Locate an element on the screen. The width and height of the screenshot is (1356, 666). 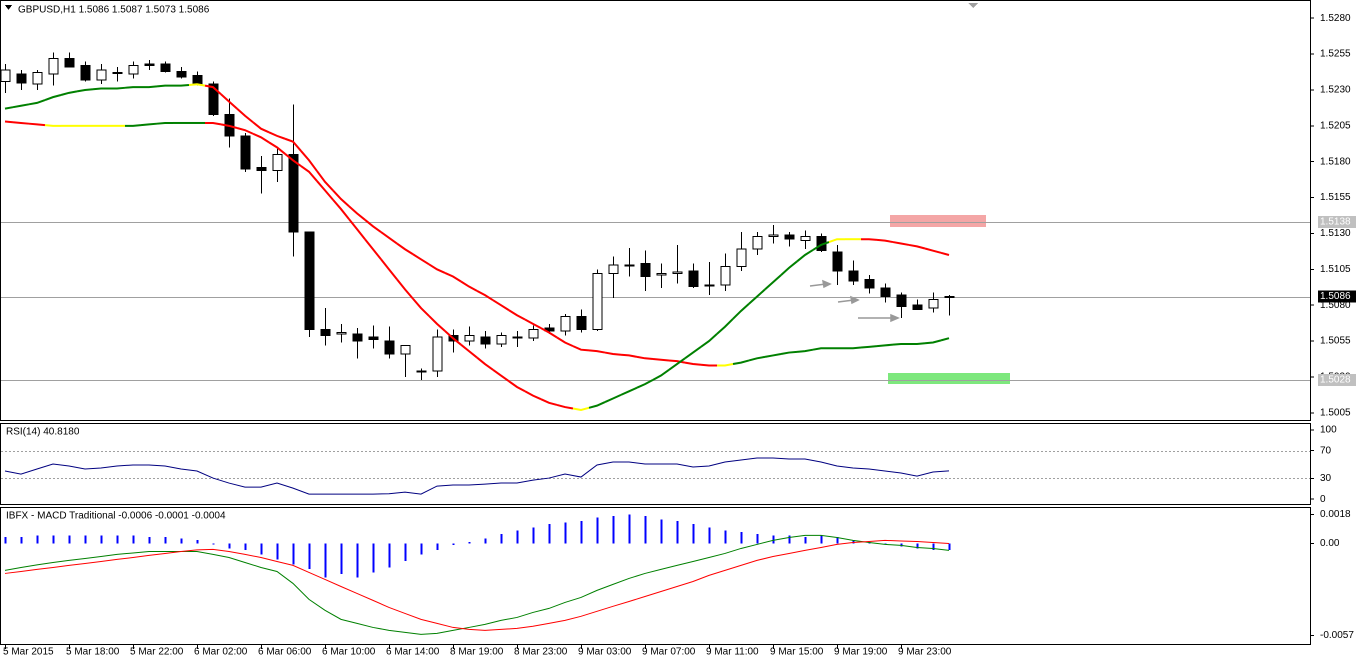
menu-triangle is located at coordinates (8, 7).